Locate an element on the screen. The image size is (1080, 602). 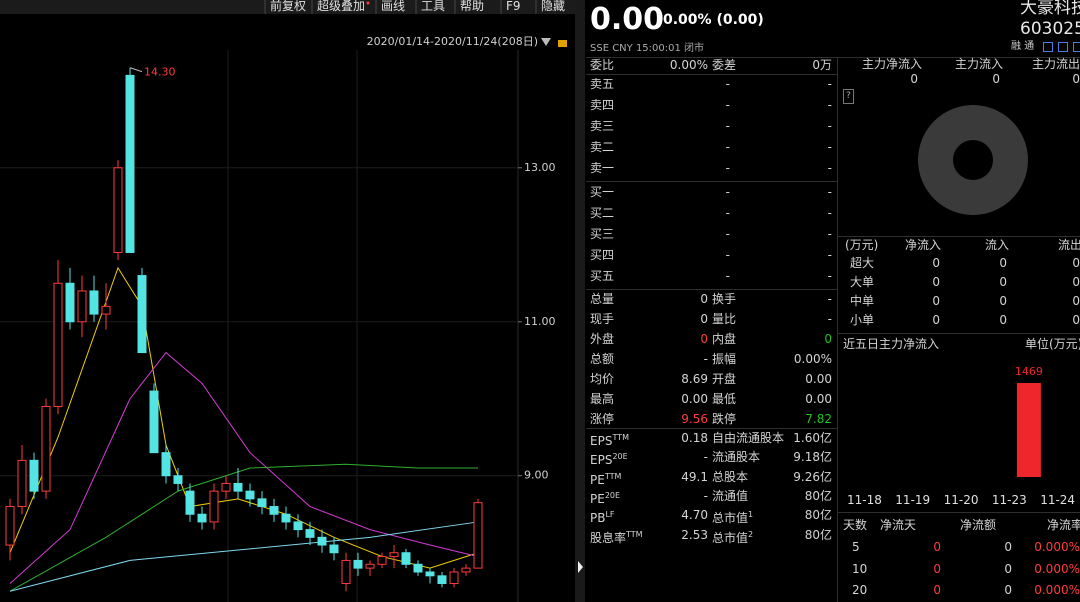
splitter is located at coordinates (580, 301).